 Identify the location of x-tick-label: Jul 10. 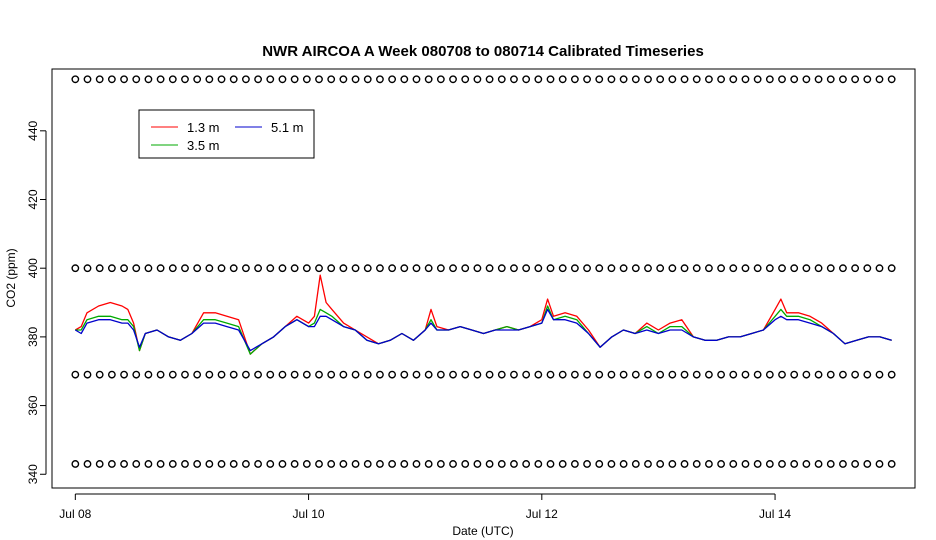
(309, 514).